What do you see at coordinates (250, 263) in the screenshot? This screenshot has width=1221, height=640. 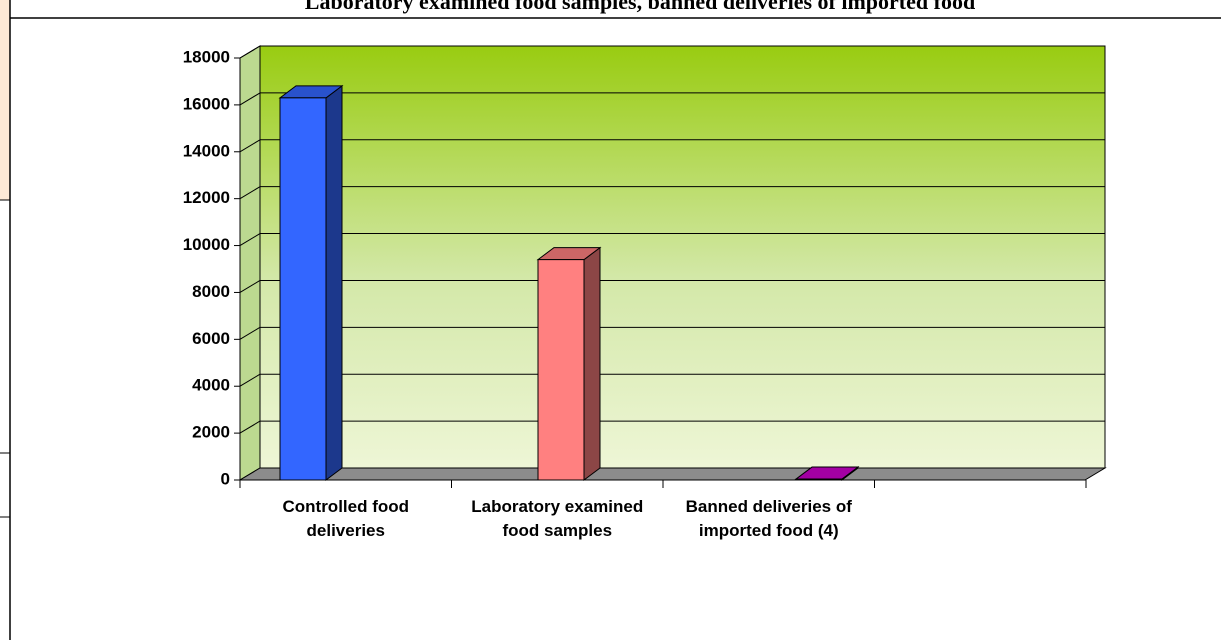 I see `side-wall` at bounding box center [250, 263].